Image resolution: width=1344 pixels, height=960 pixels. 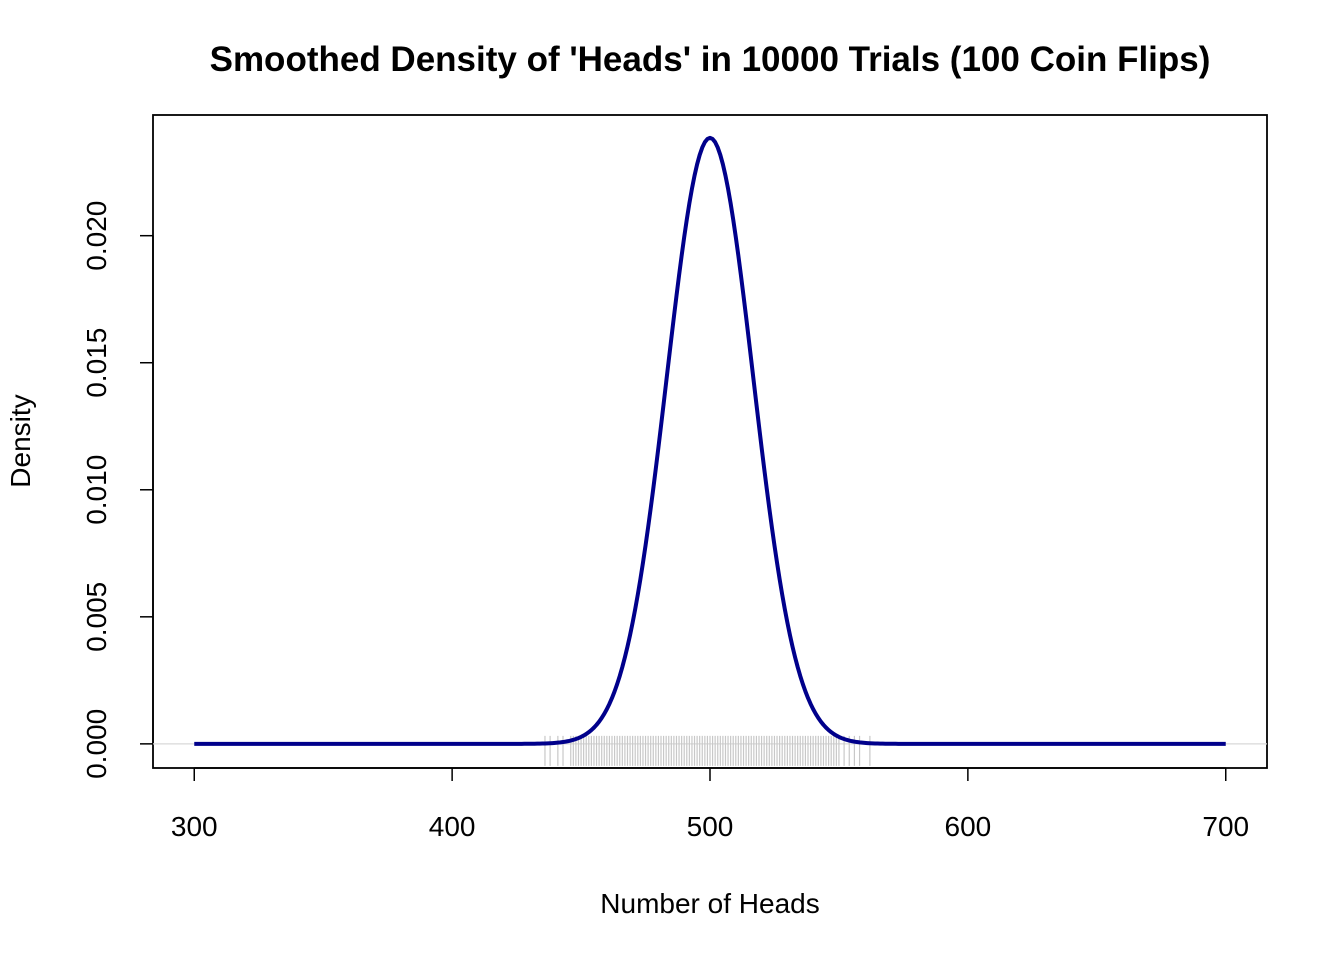 What do you see at coordinates (96, 490) in the screenshot?
I see `y-tick-label: 0.010` at bounding box center [96, 490].